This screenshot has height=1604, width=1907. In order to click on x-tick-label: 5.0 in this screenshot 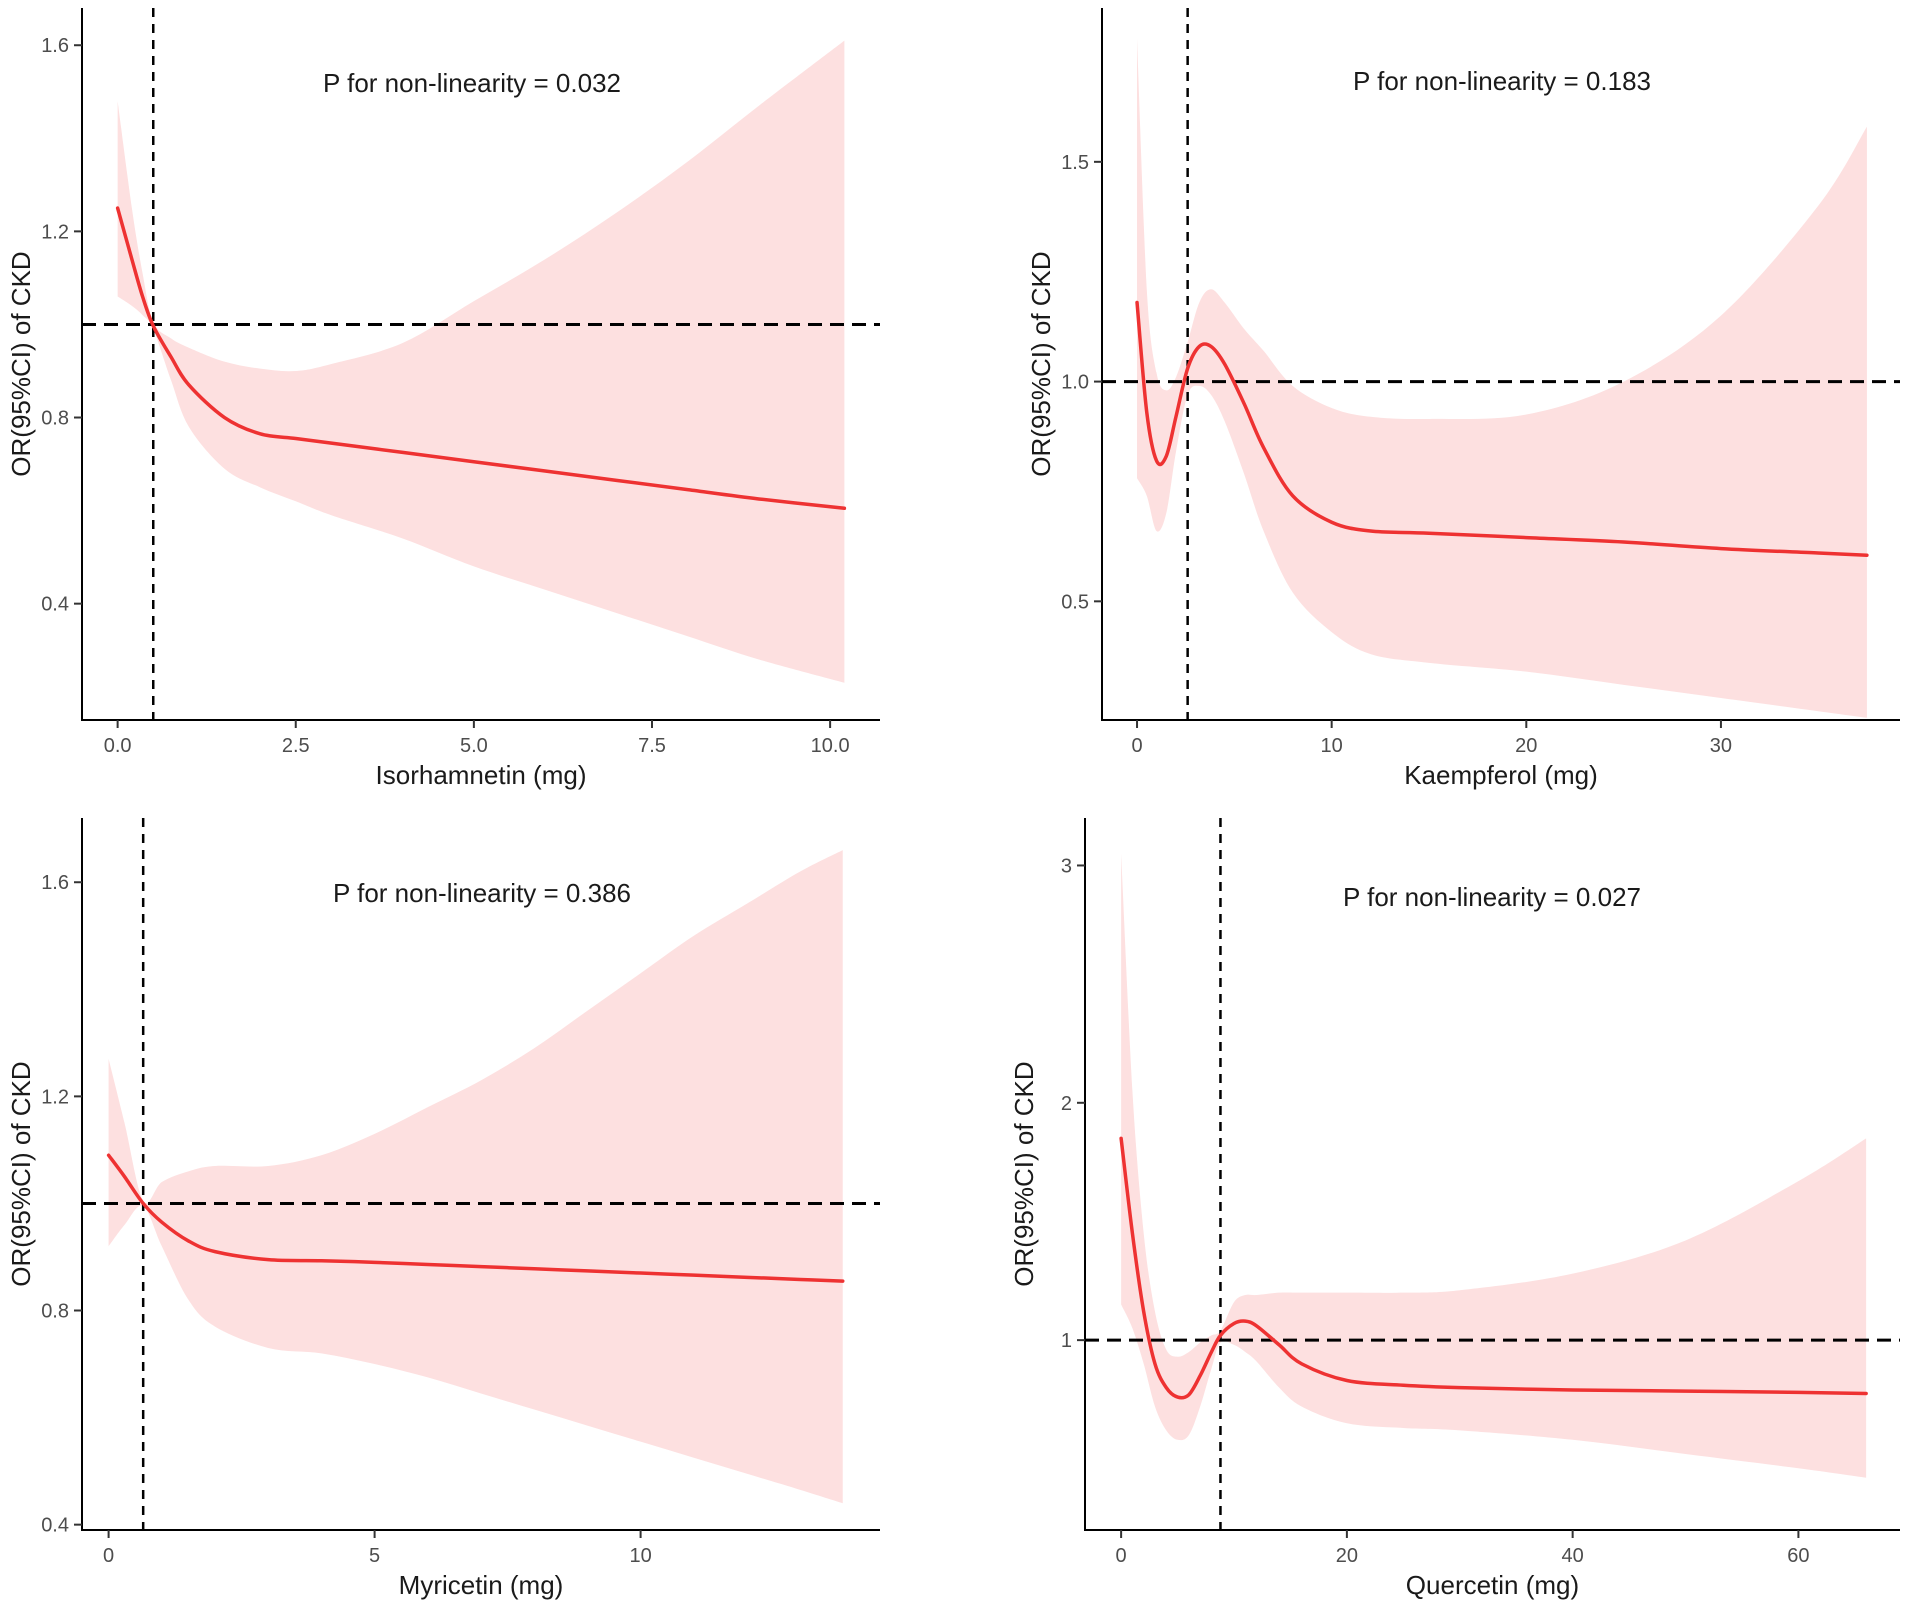, I will do `click(474, 746)`.